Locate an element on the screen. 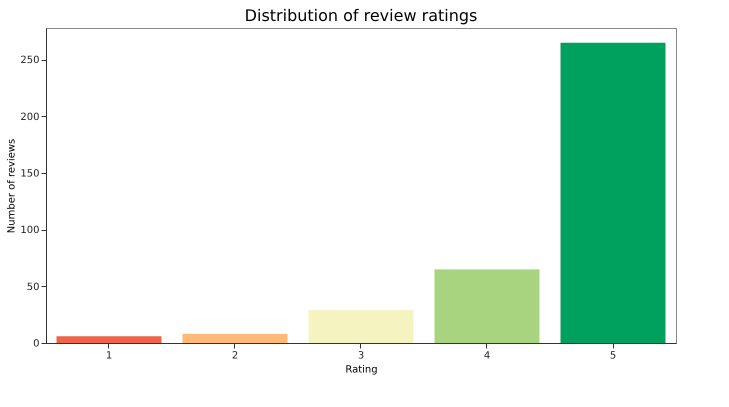  y-tick-label: 150 is located at coordinates (30, 174).